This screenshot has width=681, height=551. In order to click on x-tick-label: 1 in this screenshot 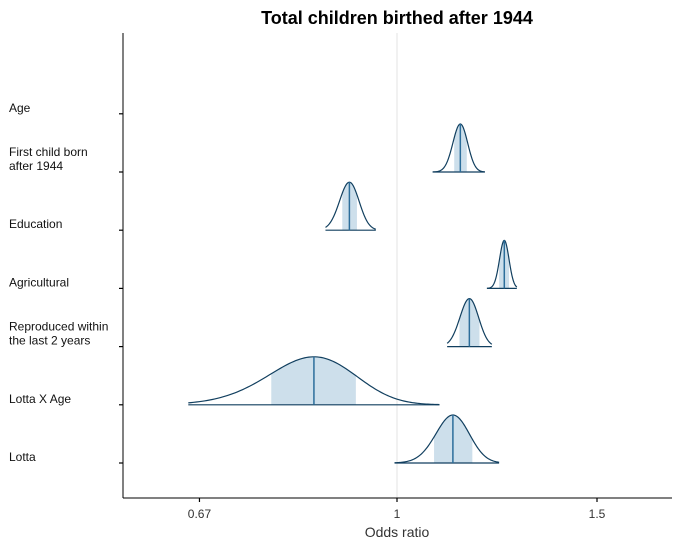, I will do `click(397, 514)`.